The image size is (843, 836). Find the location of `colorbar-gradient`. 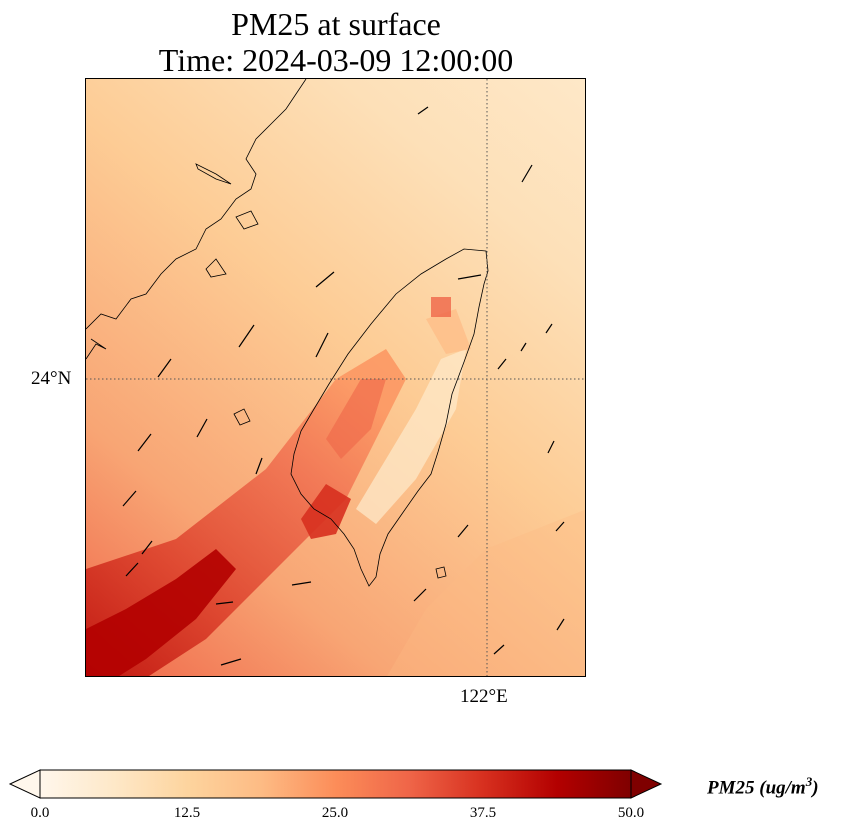

colorbar-gradient is located at coordinates (335, 784).